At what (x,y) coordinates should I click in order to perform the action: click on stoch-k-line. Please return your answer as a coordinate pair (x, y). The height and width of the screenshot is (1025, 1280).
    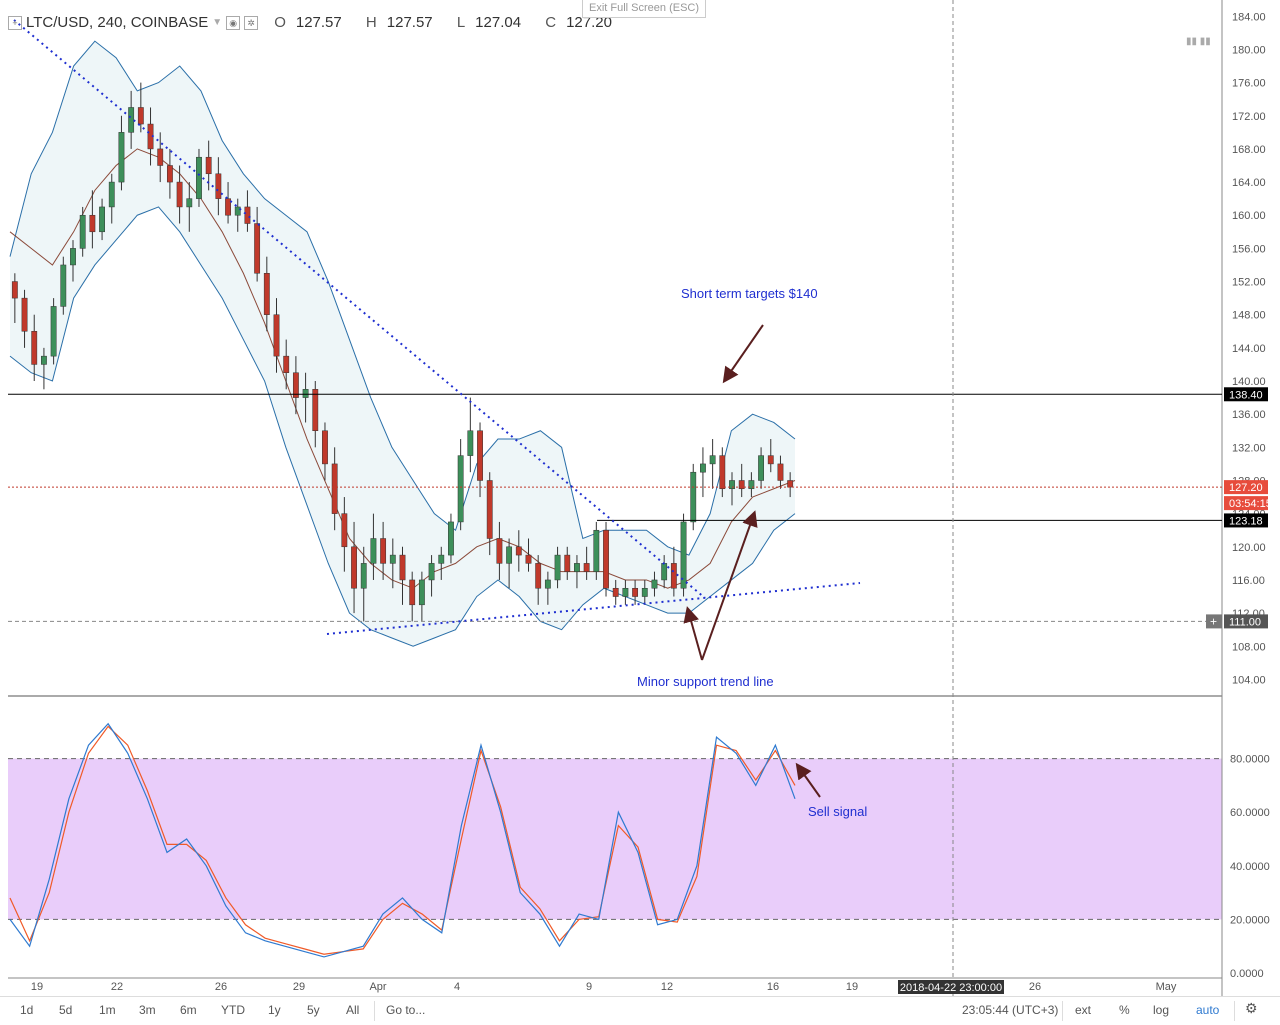
    Looking at the image, I should click on (402, 840).